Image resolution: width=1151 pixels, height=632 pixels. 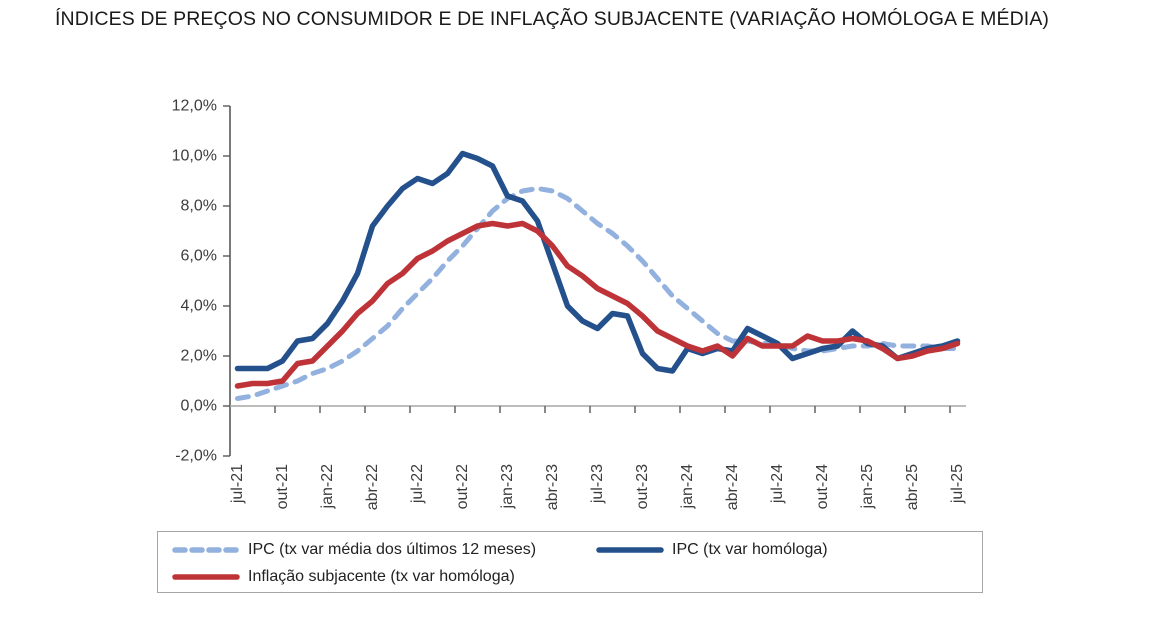 What do you see at coordinates (912, 487) in the screenshot?
I see `x-axis-label: abr-25` at bounding box center [912, 487].